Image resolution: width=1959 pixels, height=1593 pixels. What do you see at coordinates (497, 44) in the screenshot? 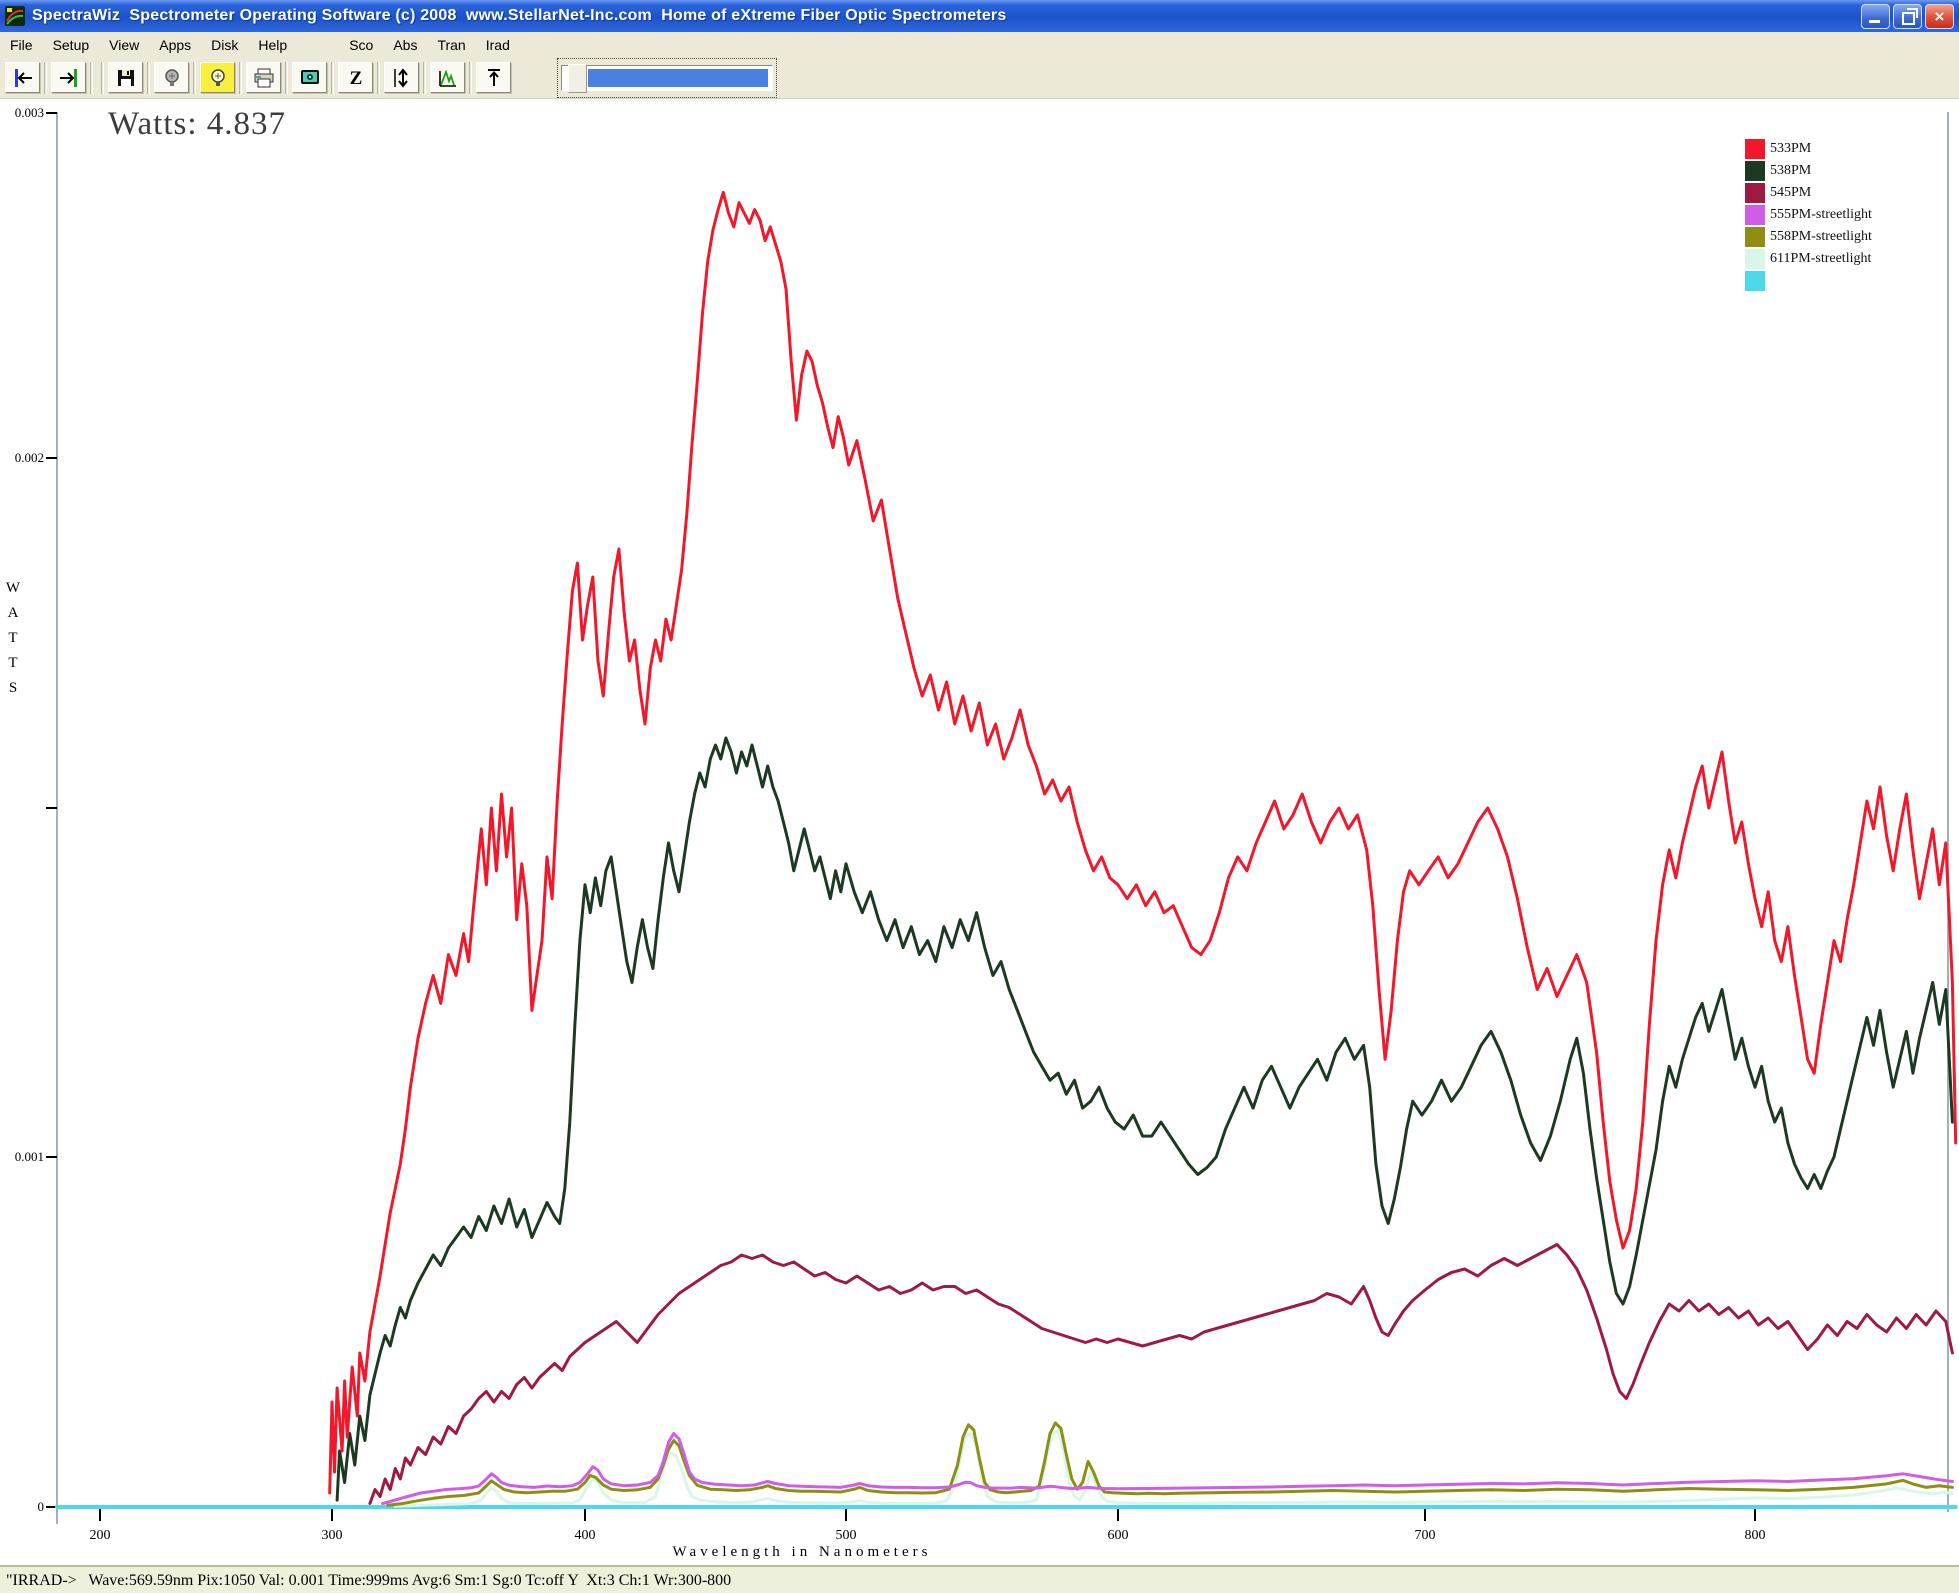
I see `menu-item-irad: Irad` at bounding box center [497, 44].